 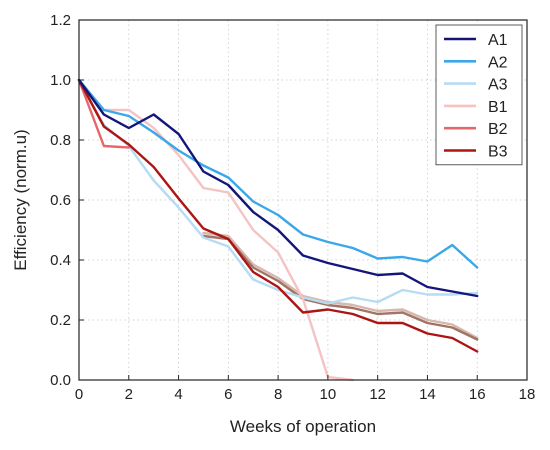 I want to click on legend-label-b3: B3, so click(x=498, y=152).